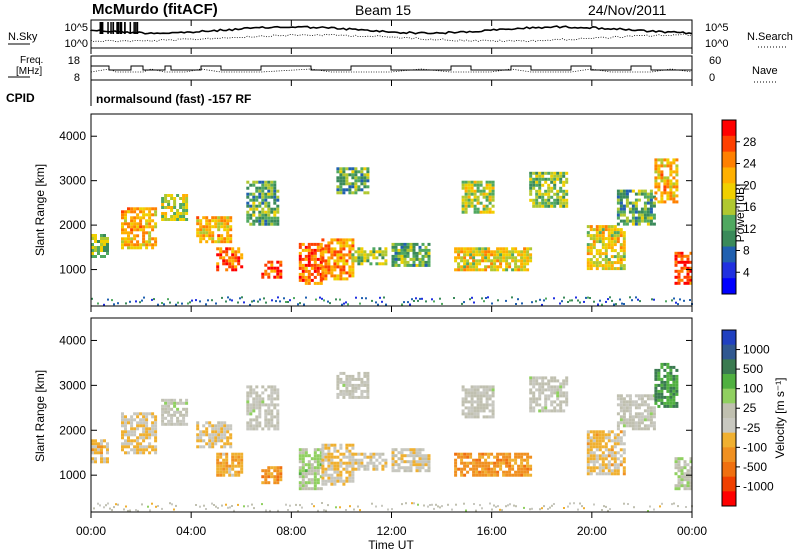 The width and height of the screenshot is (800, 559). Describe the element at coordinates (72, 340) in the screenshot. I see `velocity-ytick-label: 4000` at that location.